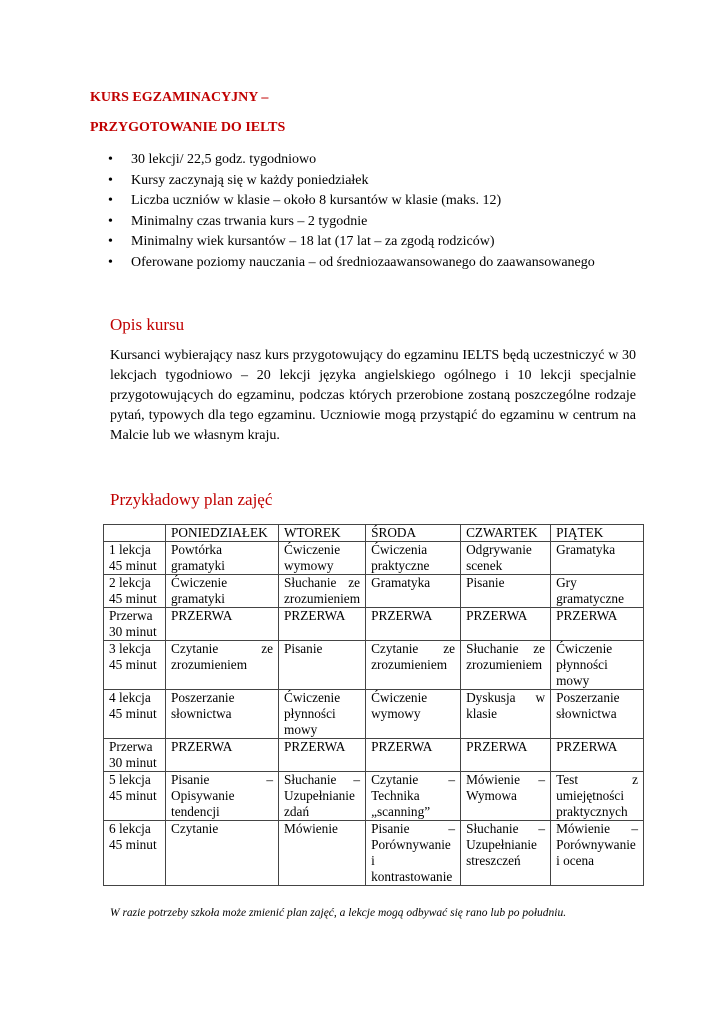  I want to click on table-cell: Test z umiejętności praktycznych, so click(597, 796).